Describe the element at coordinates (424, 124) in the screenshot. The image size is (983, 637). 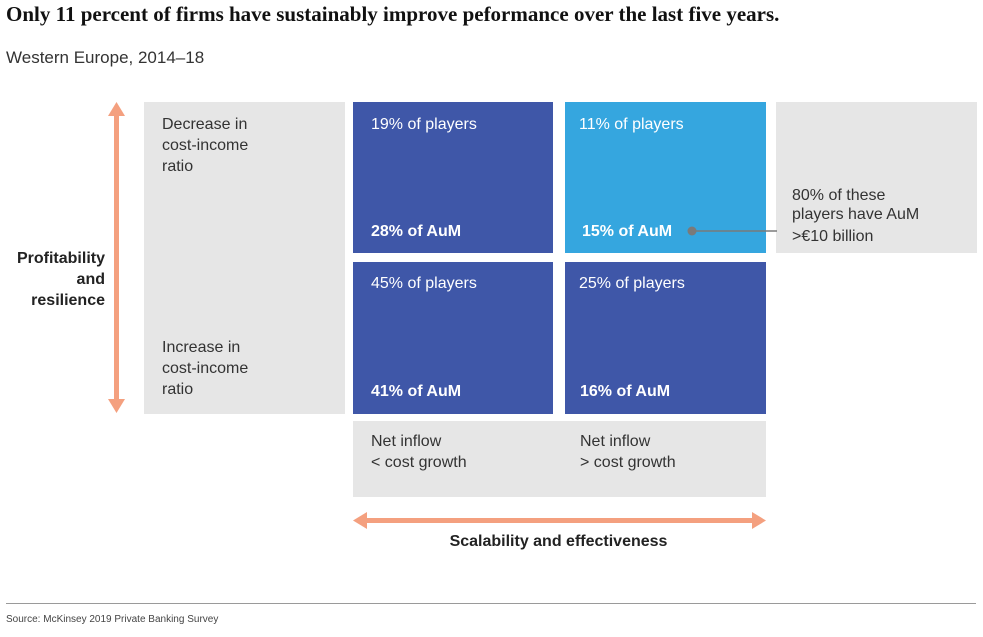
I see `quadrant-players-label: 19% of players` at that location.